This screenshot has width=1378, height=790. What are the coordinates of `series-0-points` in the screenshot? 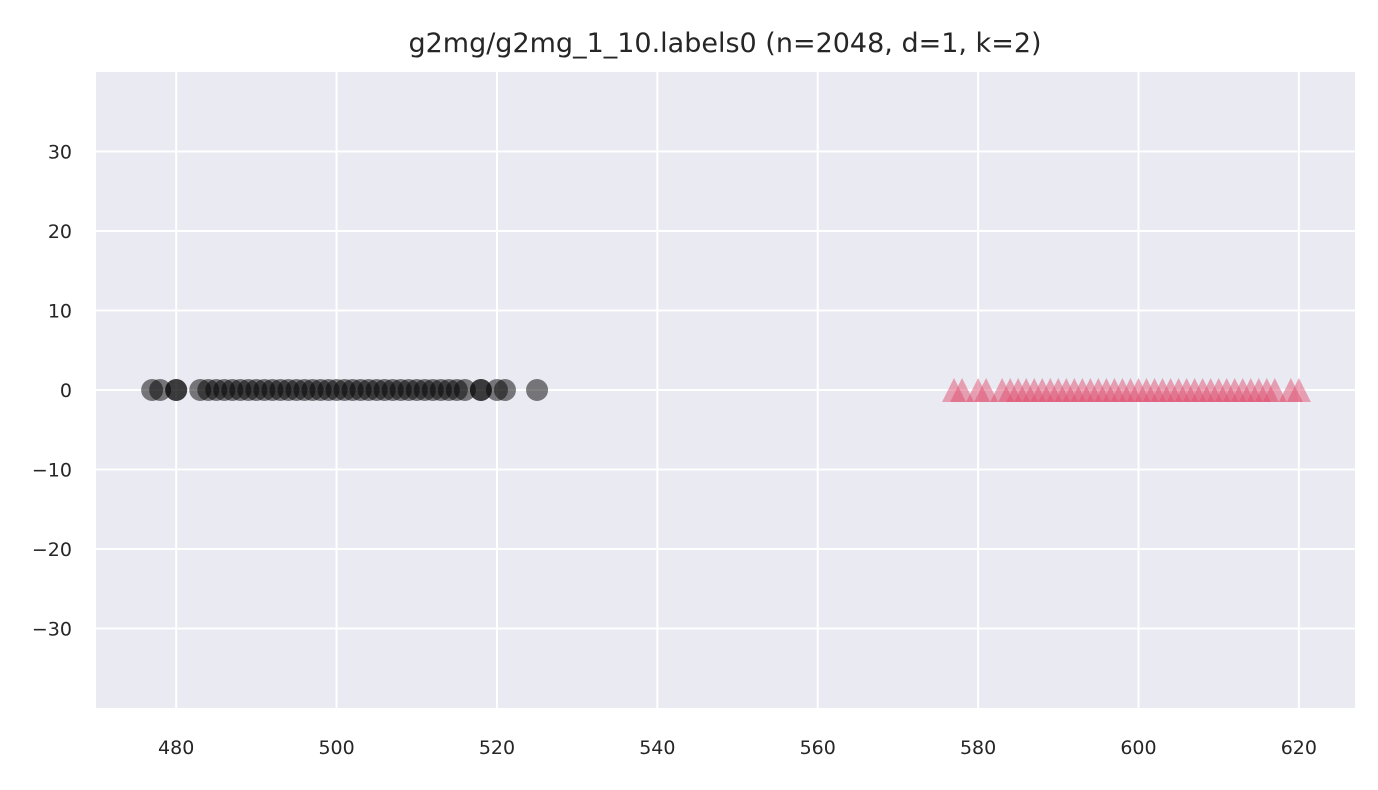 It's located at (345, 390).